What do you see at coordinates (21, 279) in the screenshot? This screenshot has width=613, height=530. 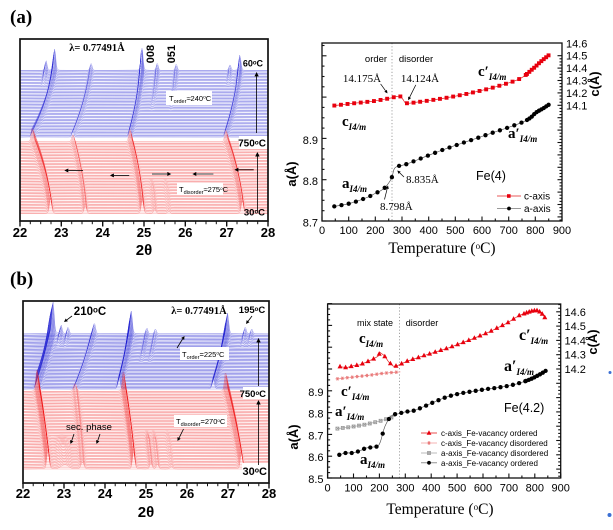 I see `svg-text: (b)` at bounding box center [21, 279].